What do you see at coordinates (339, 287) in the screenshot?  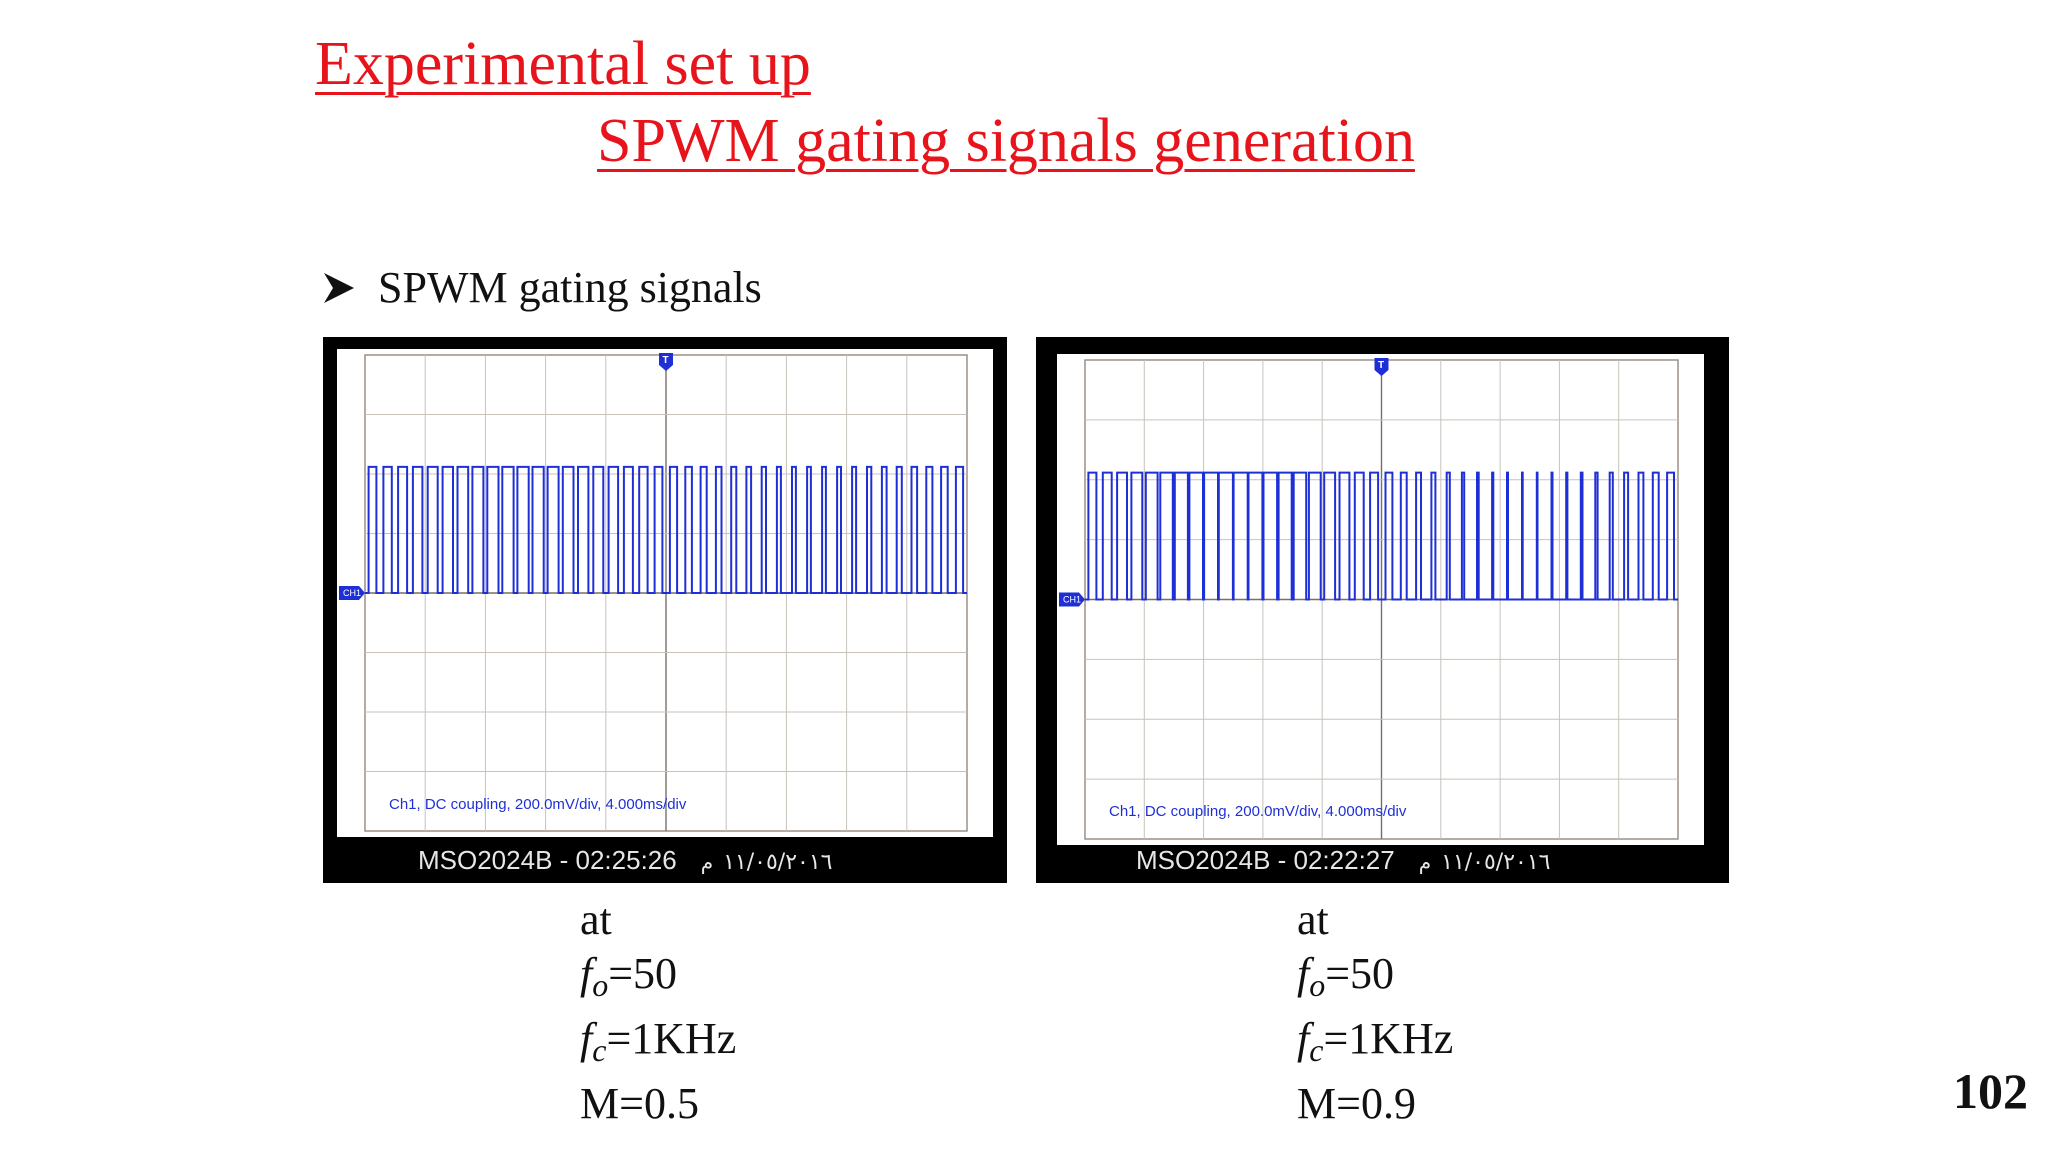 I see `arrowhead-bullet-icon` at bounding box center [339, 287].